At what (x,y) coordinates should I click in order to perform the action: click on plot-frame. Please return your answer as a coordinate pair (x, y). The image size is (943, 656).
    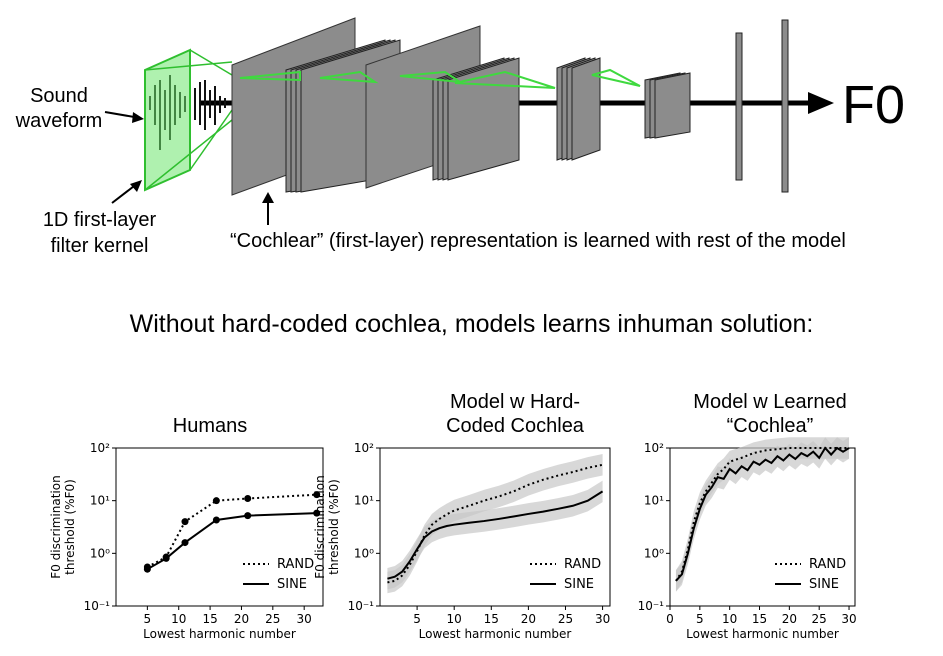
    Looking at the image, I should click on (219, 527).